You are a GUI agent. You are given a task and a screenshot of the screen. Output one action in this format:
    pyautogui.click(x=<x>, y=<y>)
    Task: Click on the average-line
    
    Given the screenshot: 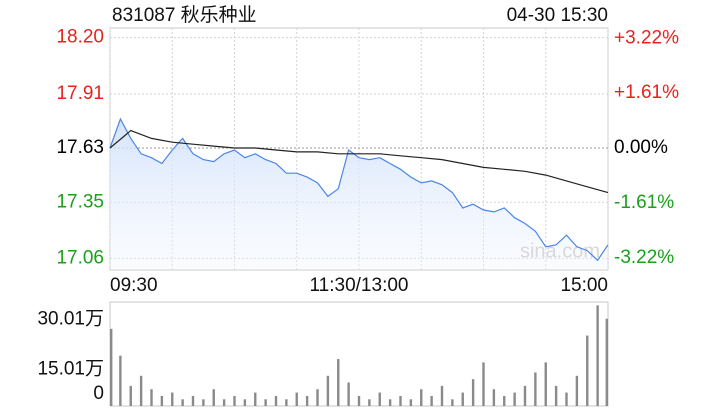 What is the action you would take?
    pyautogui.click(x=359, y=161)
    